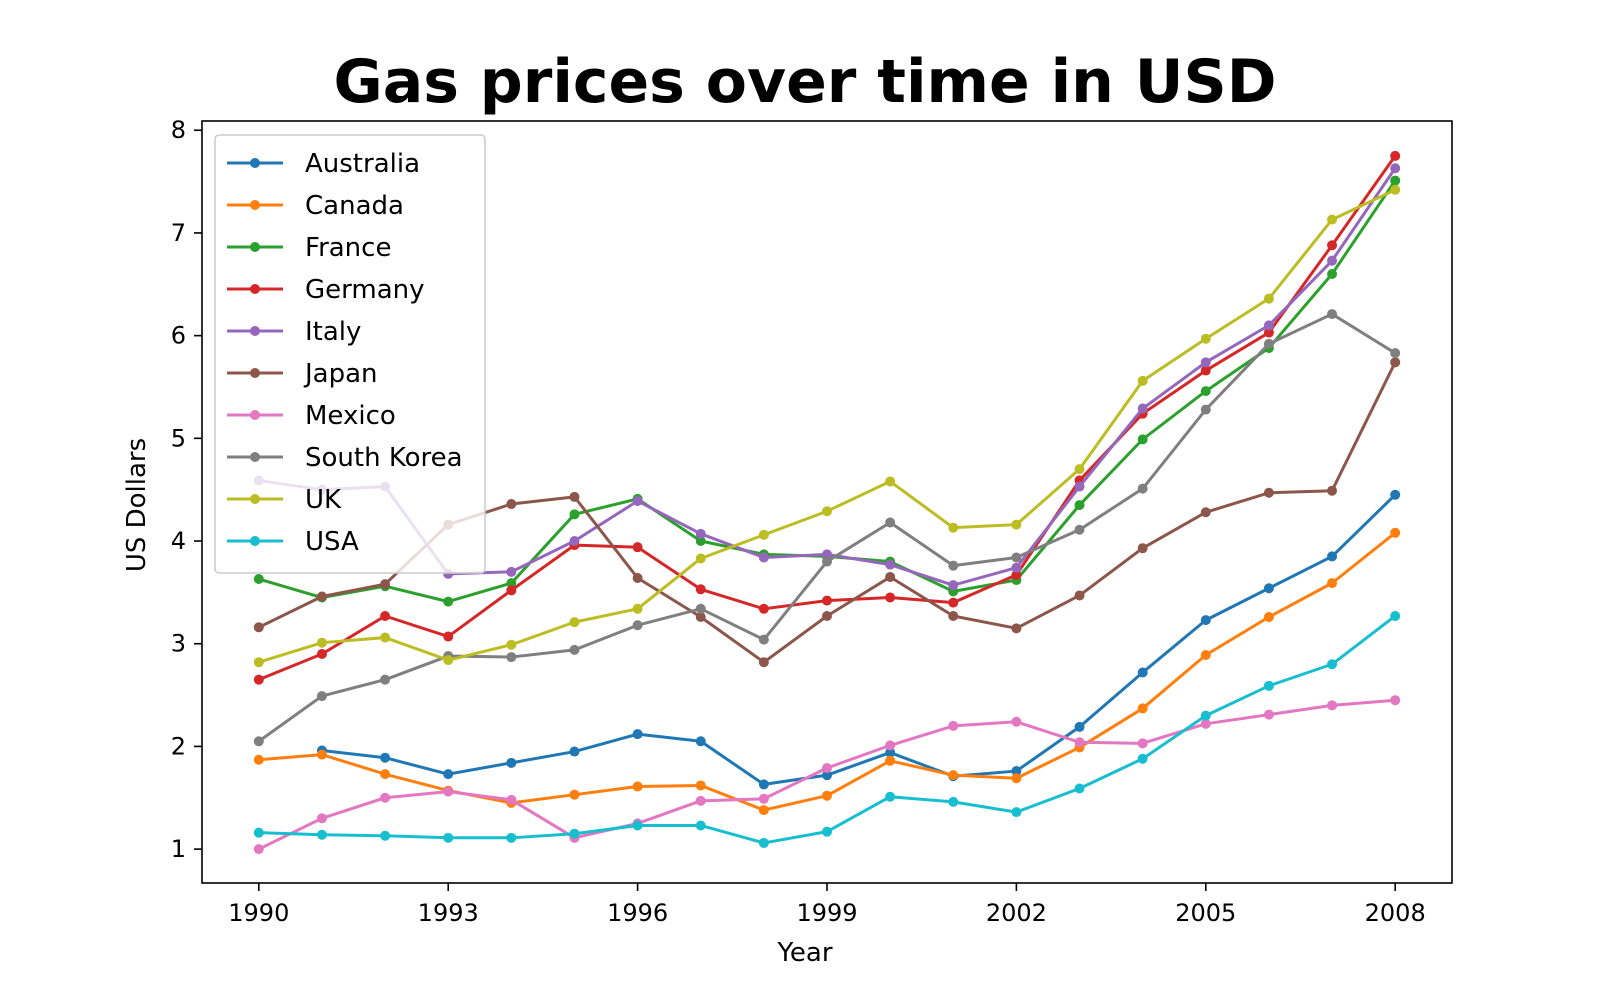 The image size is (1600, 1000). What do you see at coordinates (348, 248) in the screenshot?
I see `legend-label: France` at bounding box center [348, 248].